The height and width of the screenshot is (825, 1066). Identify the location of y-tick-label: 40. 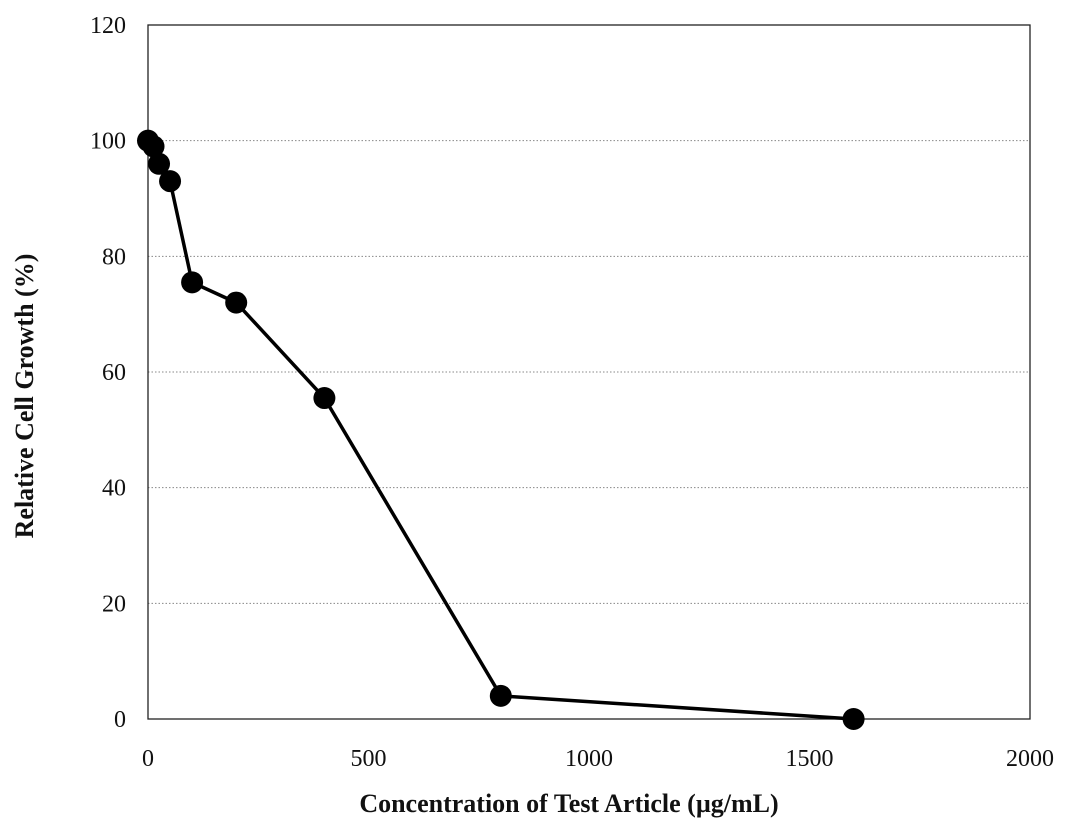
(114, 489).